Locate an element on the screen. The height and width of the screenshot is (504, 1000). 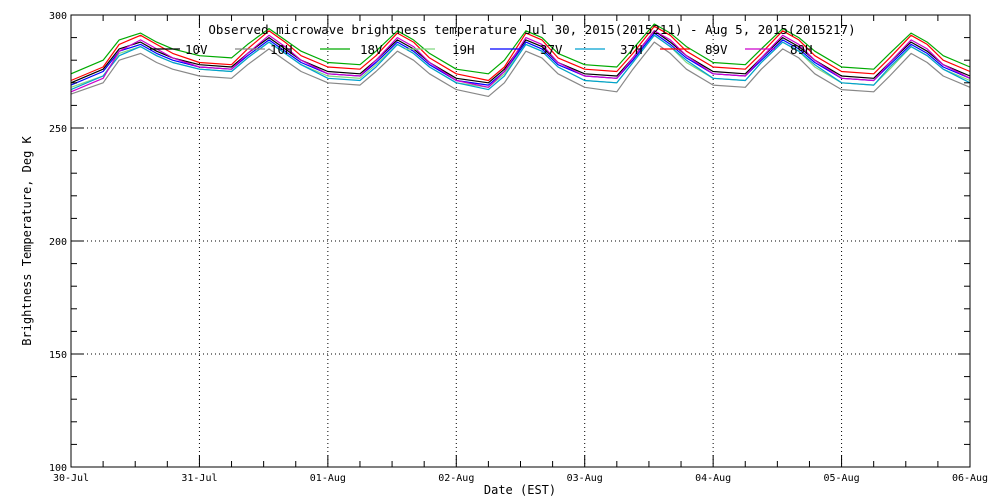
legend-label-37h: 37H is located at coordinates (631, 49).